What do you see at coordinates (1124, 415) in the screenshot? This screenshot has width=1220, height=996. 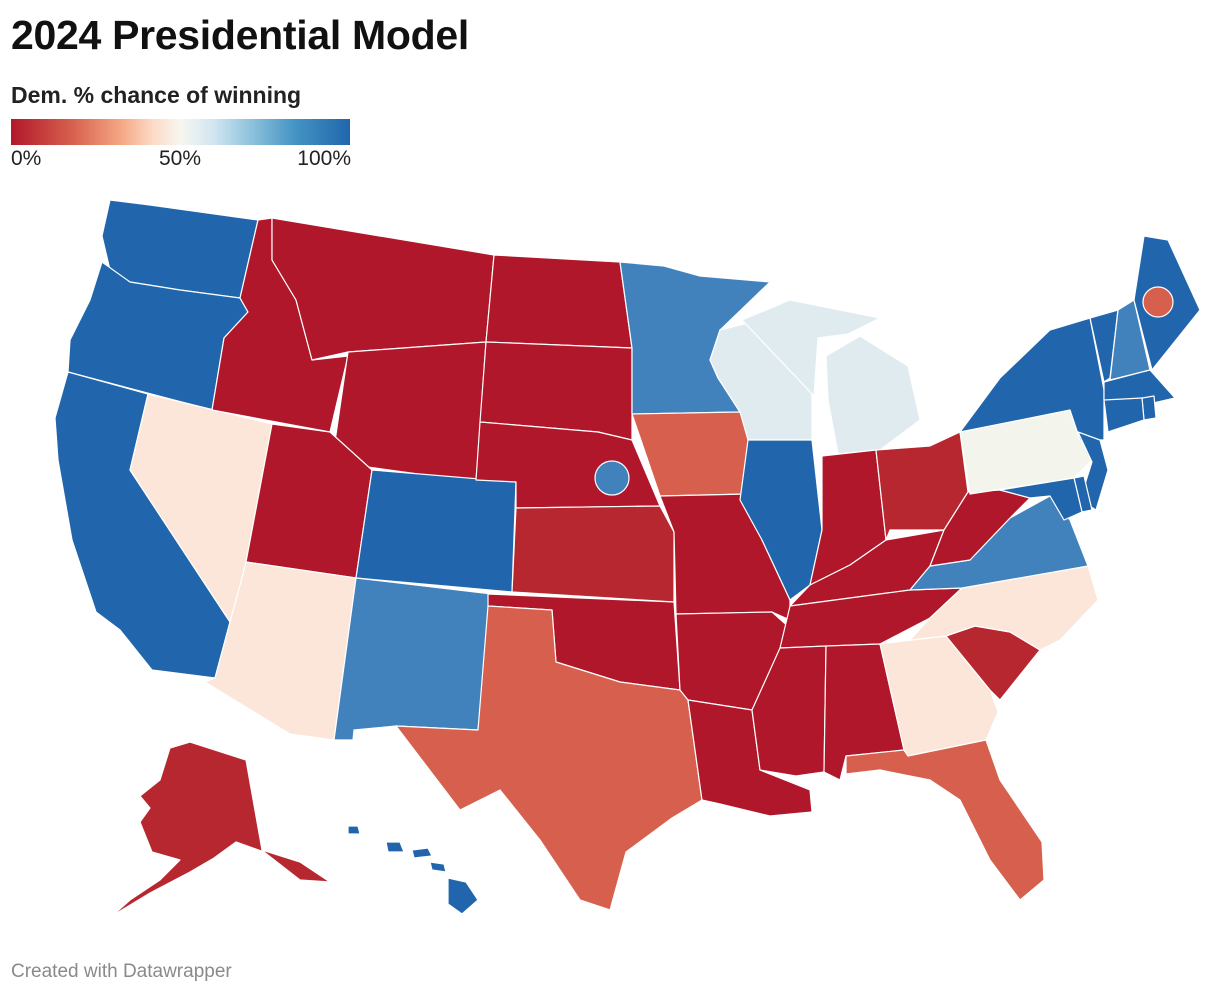 I see `state-connecticut` at bounding box center [1124, 415].